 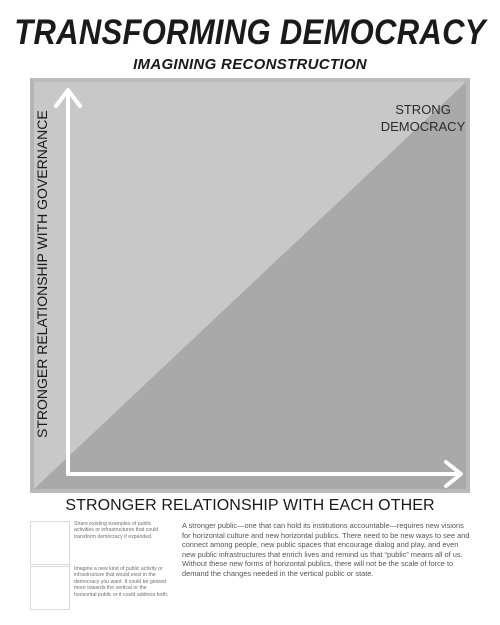 I want to click on imagine-note-box, so click(x=50, y=588).